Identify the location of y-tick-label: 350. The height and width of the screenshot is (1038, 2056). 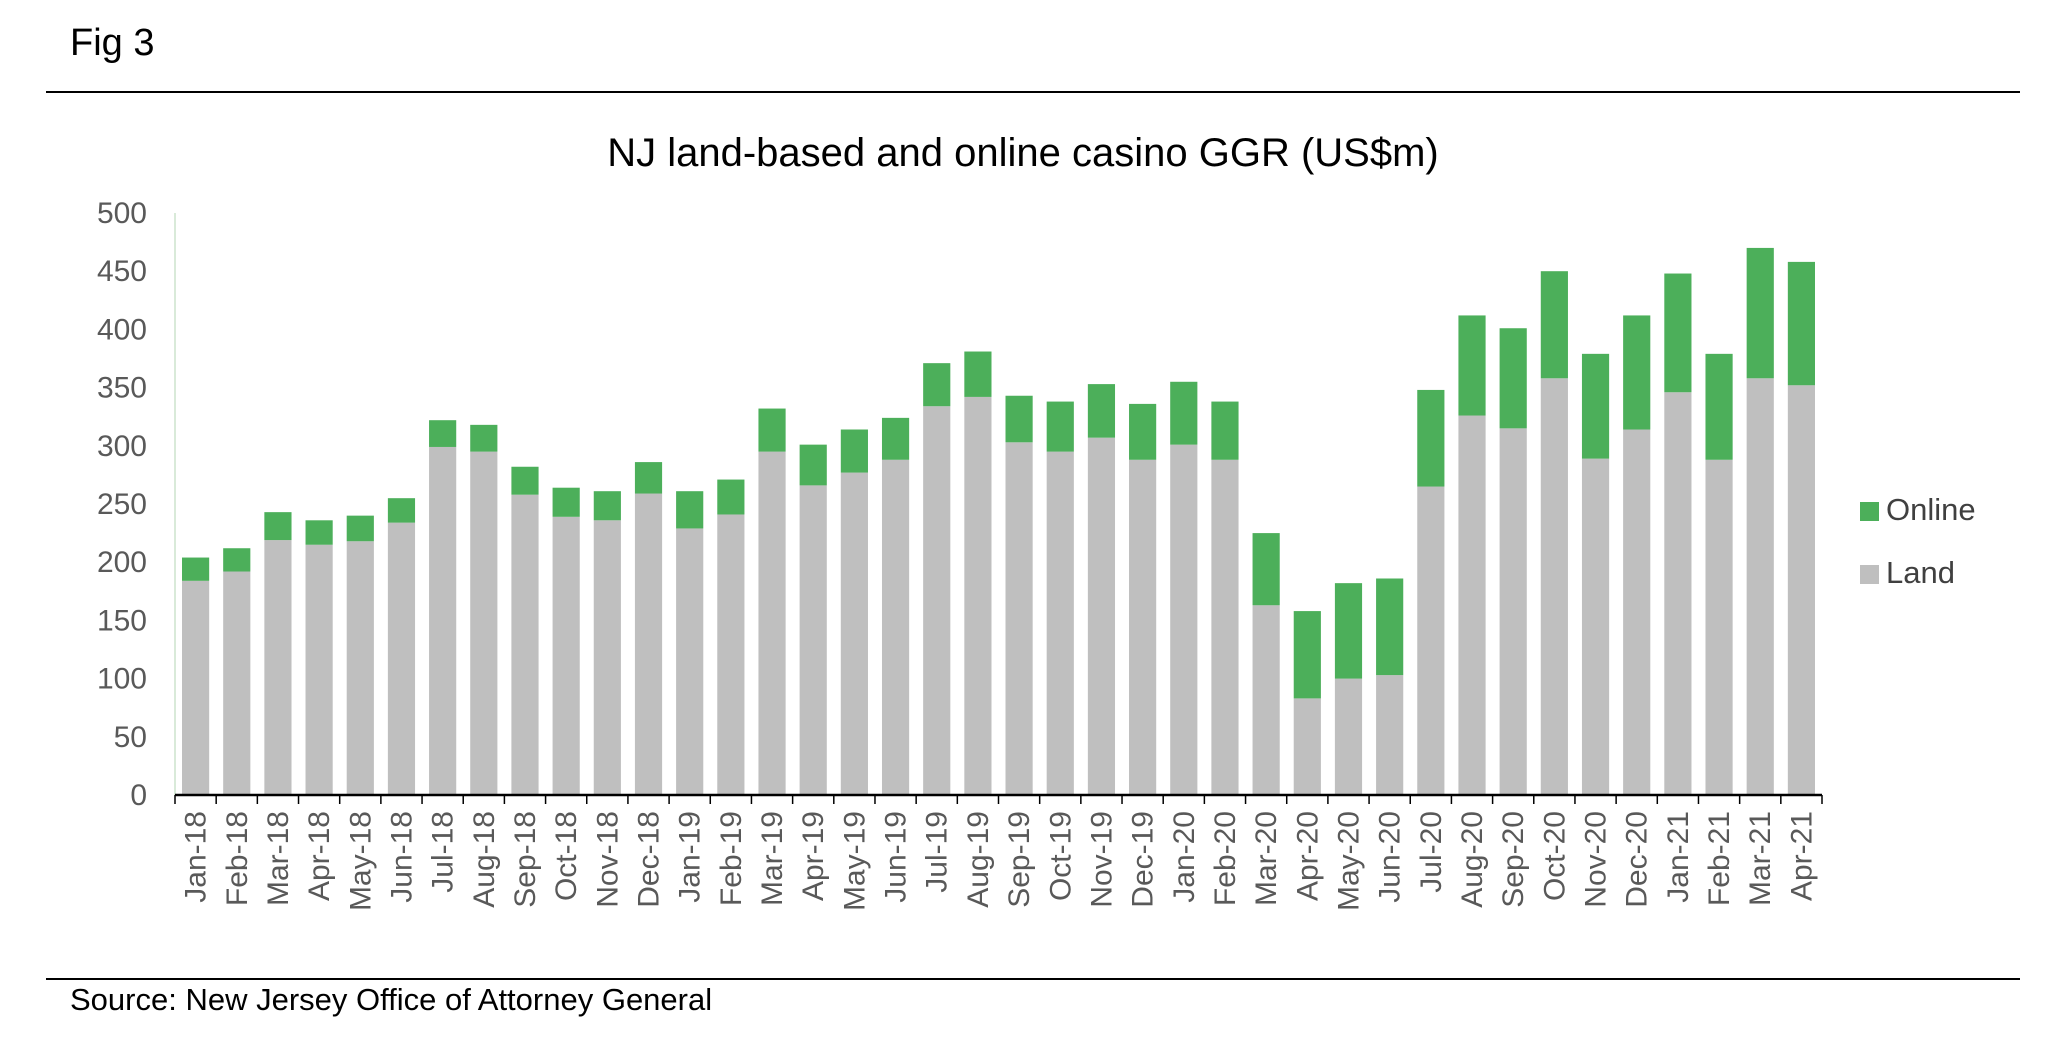
(122, 388).